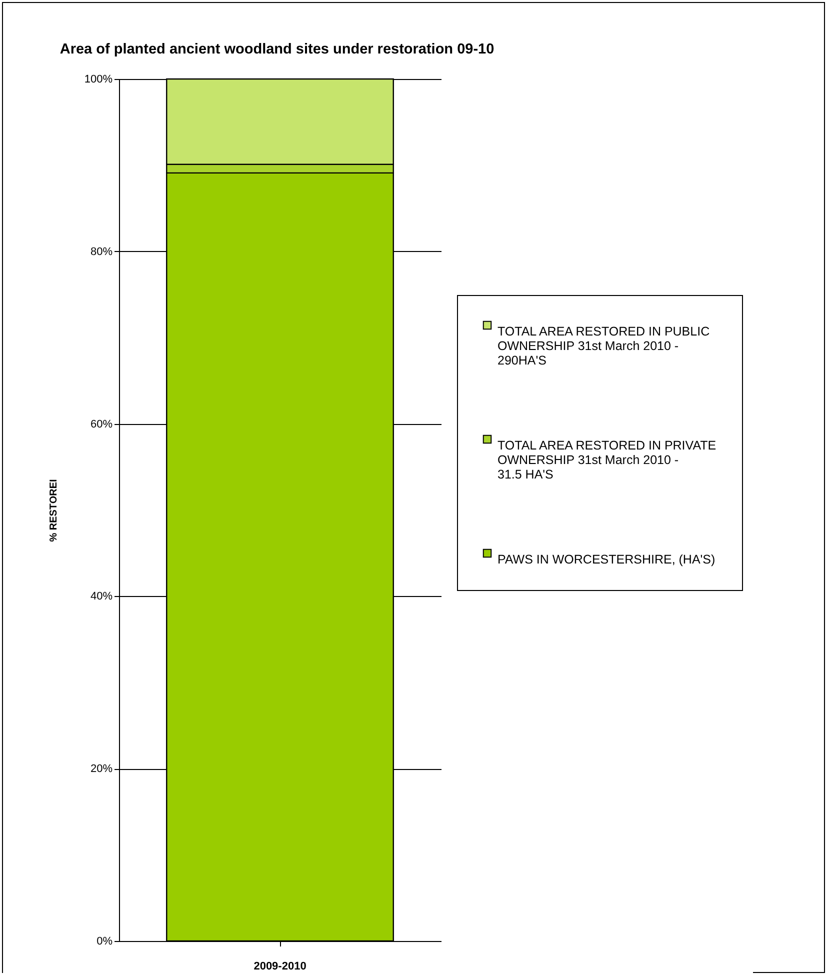 The image size is (829, 977). I want to click on y-tick-label: 80%, so click(101, 252).